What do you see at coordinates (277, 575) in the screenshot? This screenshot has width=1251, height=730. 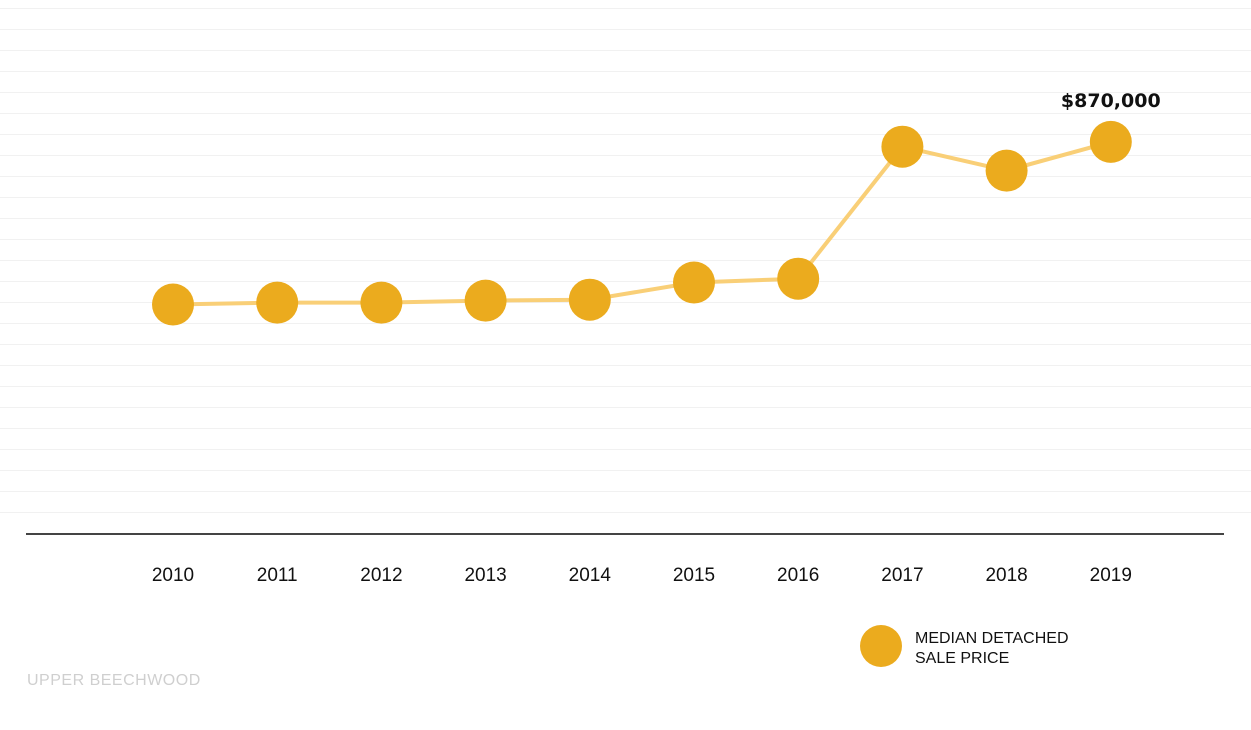 I see `x-tick-label-2011: 2011` at bounding box center [277, 575].